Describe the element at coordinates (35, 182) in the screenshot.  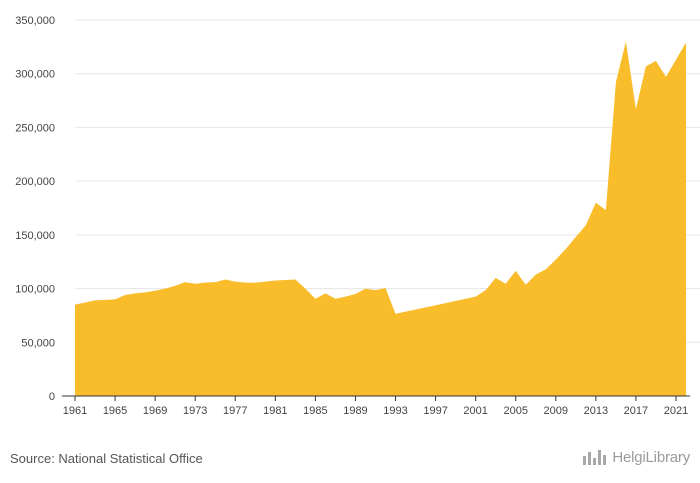
I see `y-tick-label: 200,000` at that location.